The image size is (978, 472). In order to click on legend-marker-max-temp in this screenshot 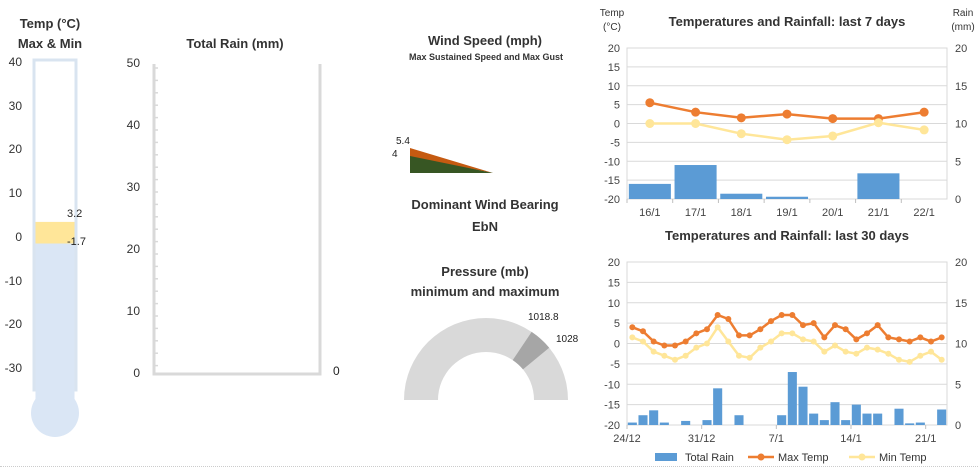, I will do `click(761, 457)`.